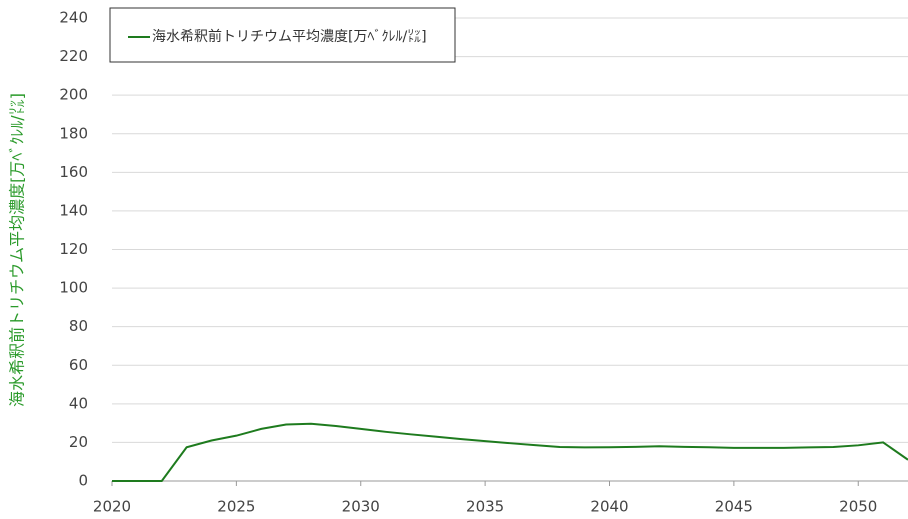  Describe the element at coordinates (112, 507) in the screenshot. I see `x-tick-label: 2020` at that location.